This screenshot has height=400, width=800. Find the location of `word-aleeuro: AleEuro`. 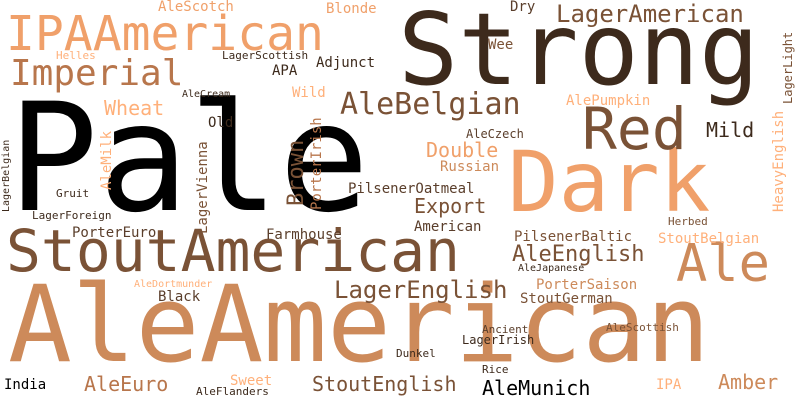

word-aleeuro: AleEuro is located at coordinates (126, 384).